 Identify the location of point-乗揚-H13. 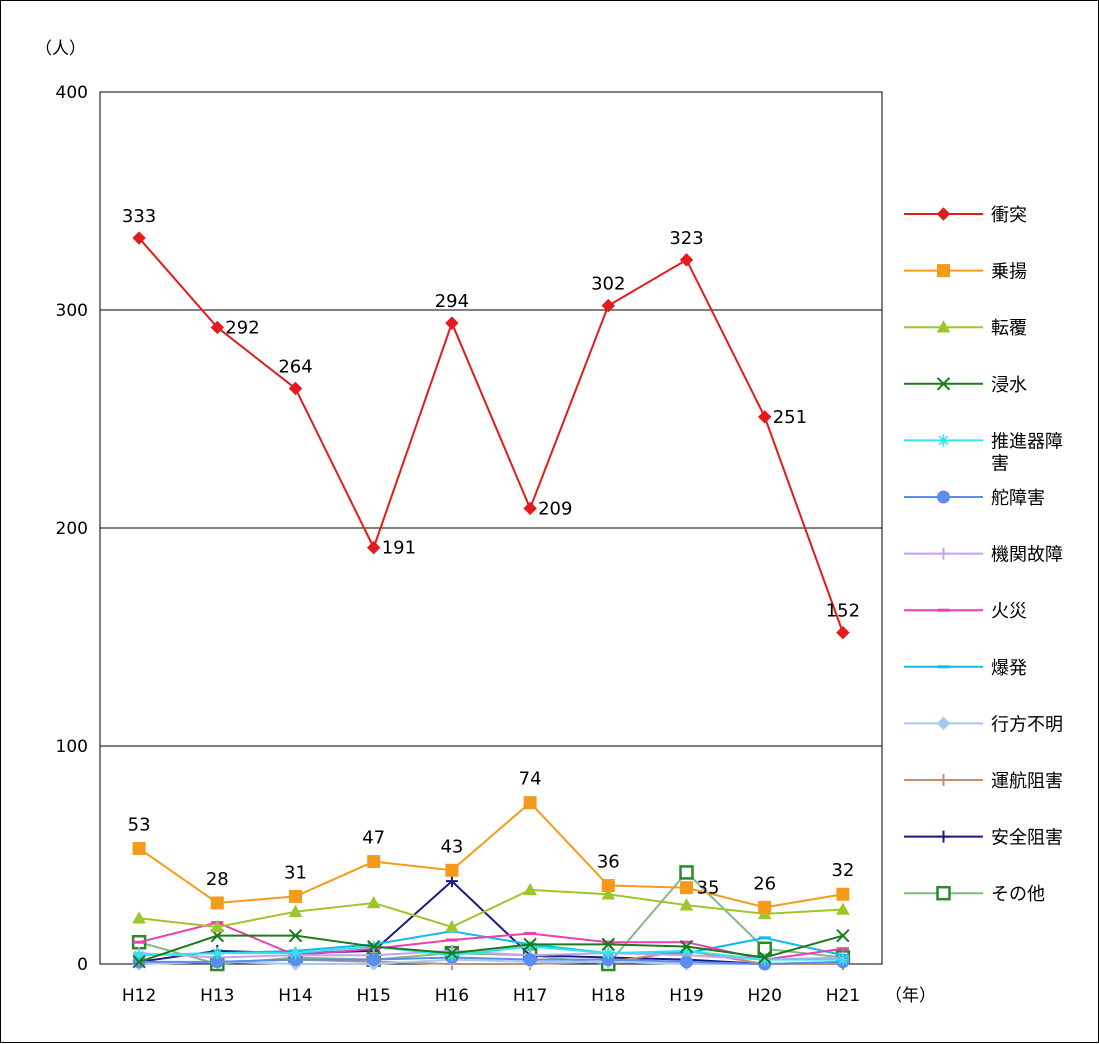
(217, 903).